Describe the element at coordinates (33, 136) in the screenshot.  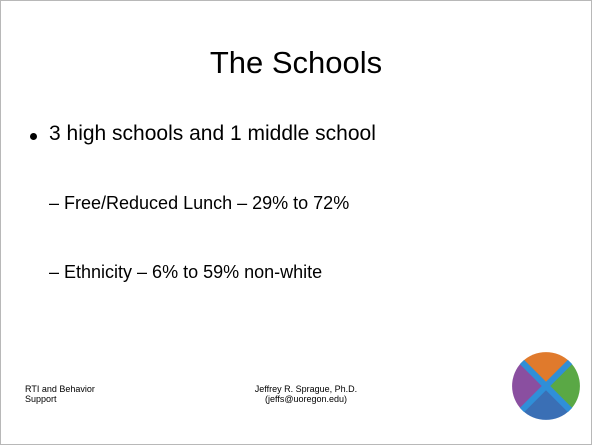
I see `bullet-marker` at that location.